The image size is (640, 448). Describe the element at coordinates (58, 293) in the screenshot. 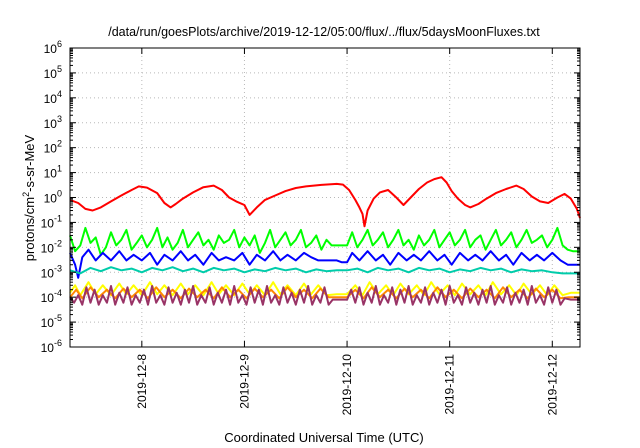

I see `y-tick-label-exponent: -4` at that location.